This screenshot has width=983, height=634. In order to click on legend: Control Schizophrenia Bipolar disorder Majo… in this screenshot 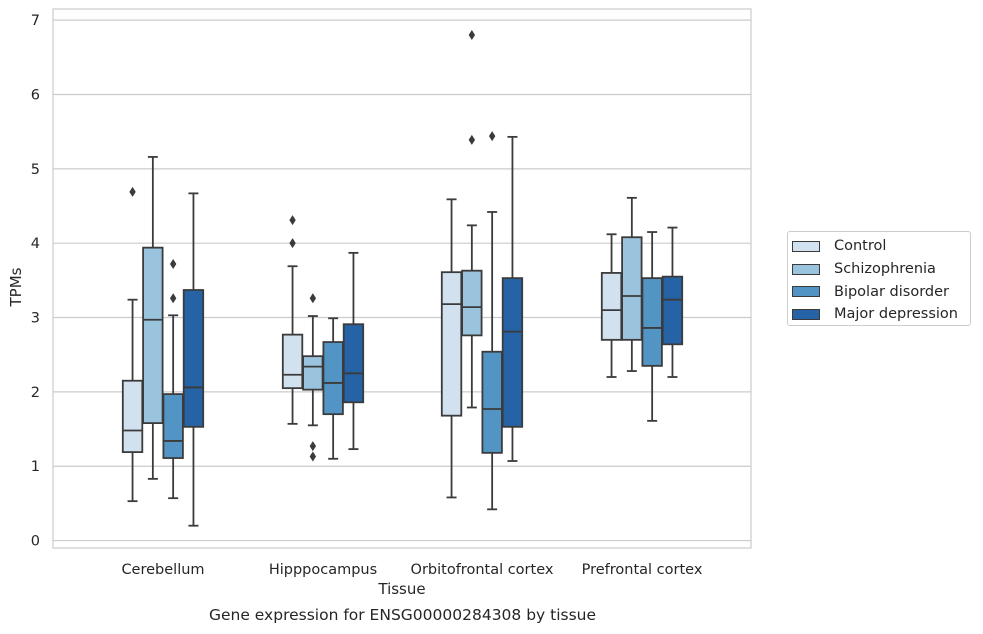, I will do `click(879, 278)`.